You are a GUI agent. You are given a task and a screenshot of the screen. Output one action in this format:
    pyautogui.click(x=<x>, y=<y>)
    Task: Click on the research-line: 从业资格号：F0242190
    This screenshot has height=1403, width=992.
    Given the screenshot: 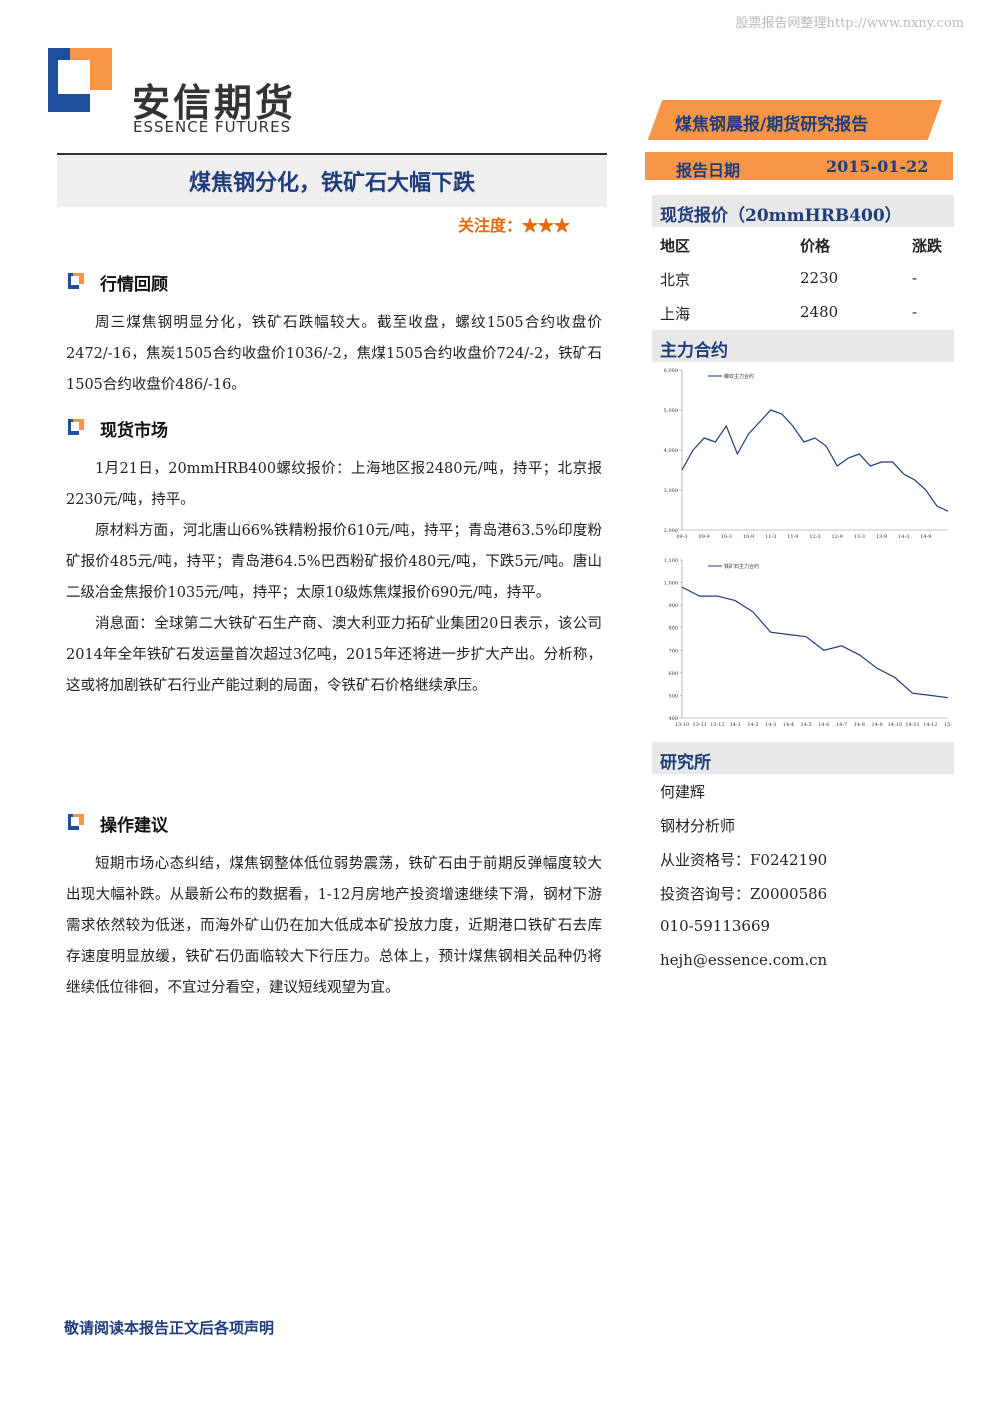 What is the action you would take?
    pyautogui.click(x=744, y=860)
    